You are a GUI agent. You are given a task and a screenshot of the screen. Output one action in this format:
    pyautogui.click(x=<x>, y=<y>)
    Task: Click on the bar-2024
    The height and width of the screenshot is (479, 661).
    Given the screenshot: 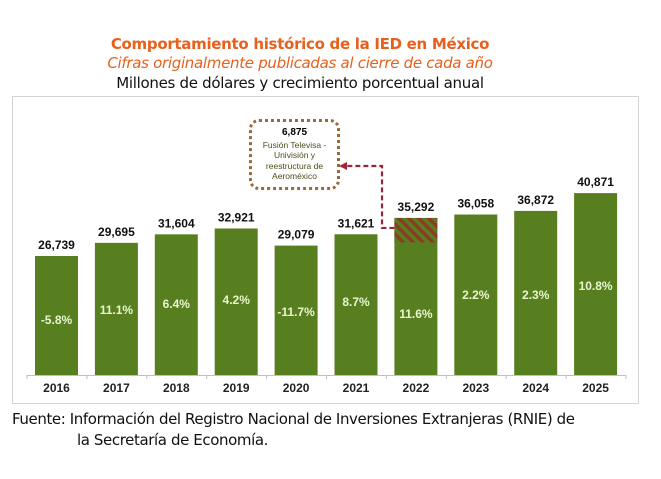 What is the action you would take?
    pyautogui.click(x=536, y=292)
    